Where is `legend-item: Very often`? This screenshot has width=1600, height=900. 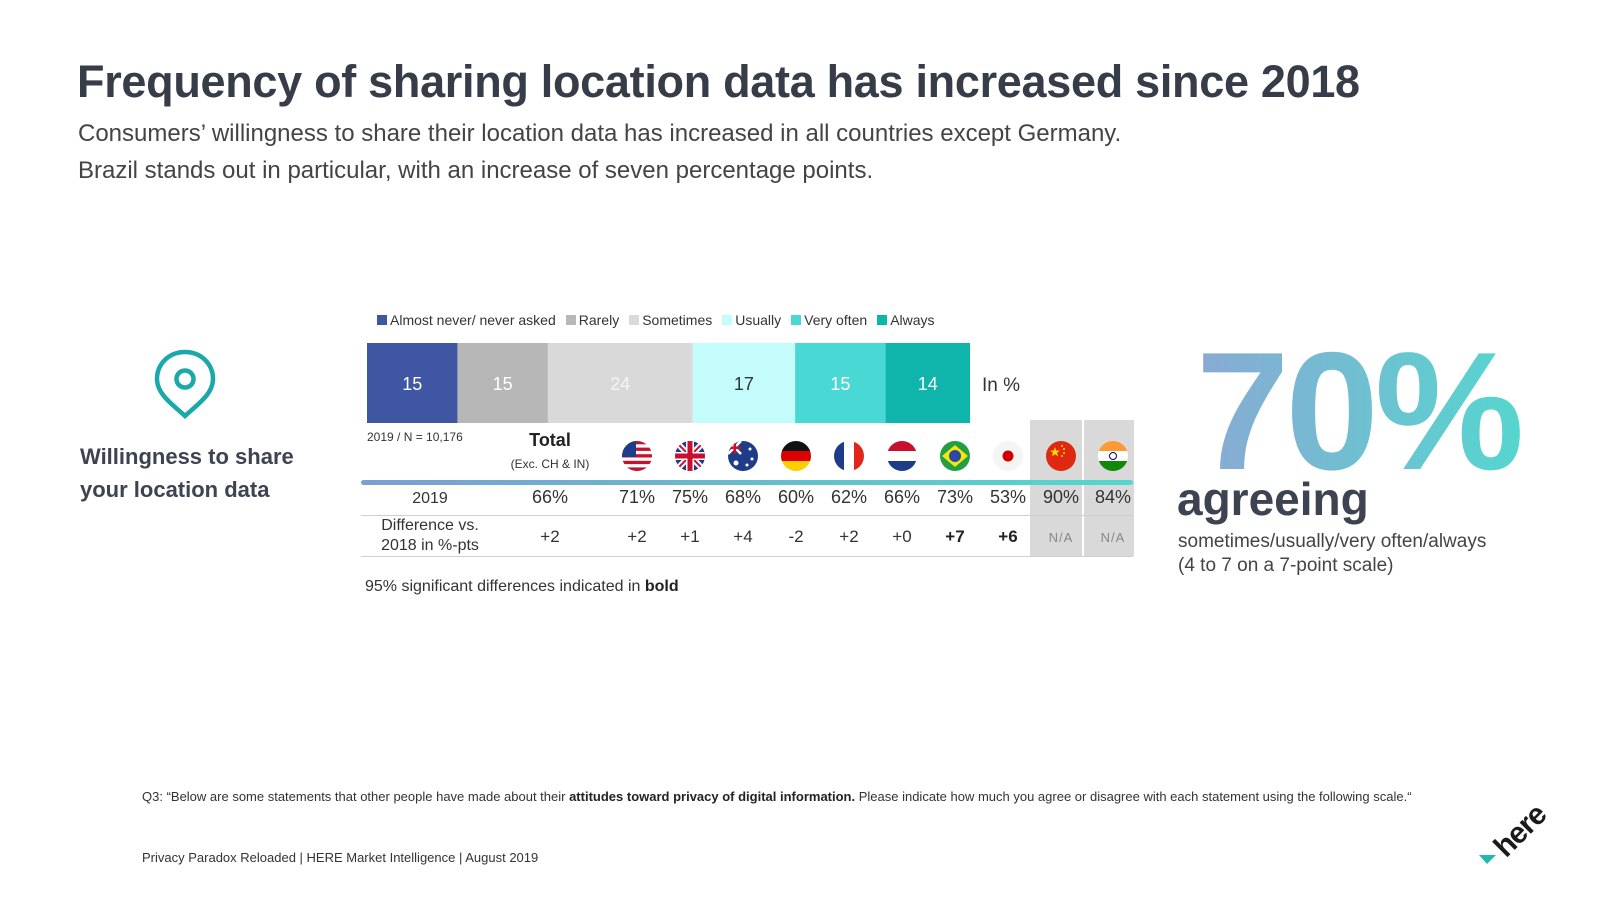 legend-item: Very often is located at coordinates (829, 320).